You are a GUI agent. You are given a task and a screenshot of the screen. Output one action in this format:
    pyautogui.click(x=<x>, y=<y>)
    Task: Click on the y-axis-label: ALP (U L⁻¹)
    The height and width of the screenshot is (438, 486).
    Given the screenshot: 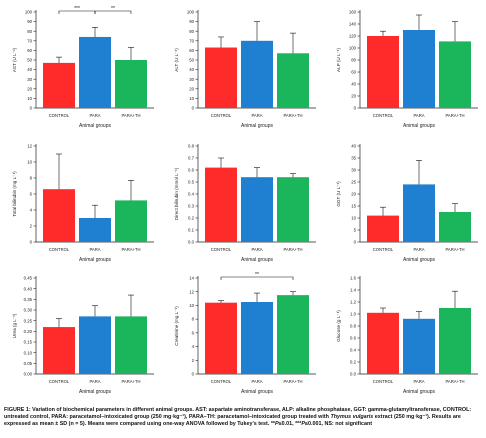 What is the action you would take?
    pyautogui.click(x=338, y=60)
    